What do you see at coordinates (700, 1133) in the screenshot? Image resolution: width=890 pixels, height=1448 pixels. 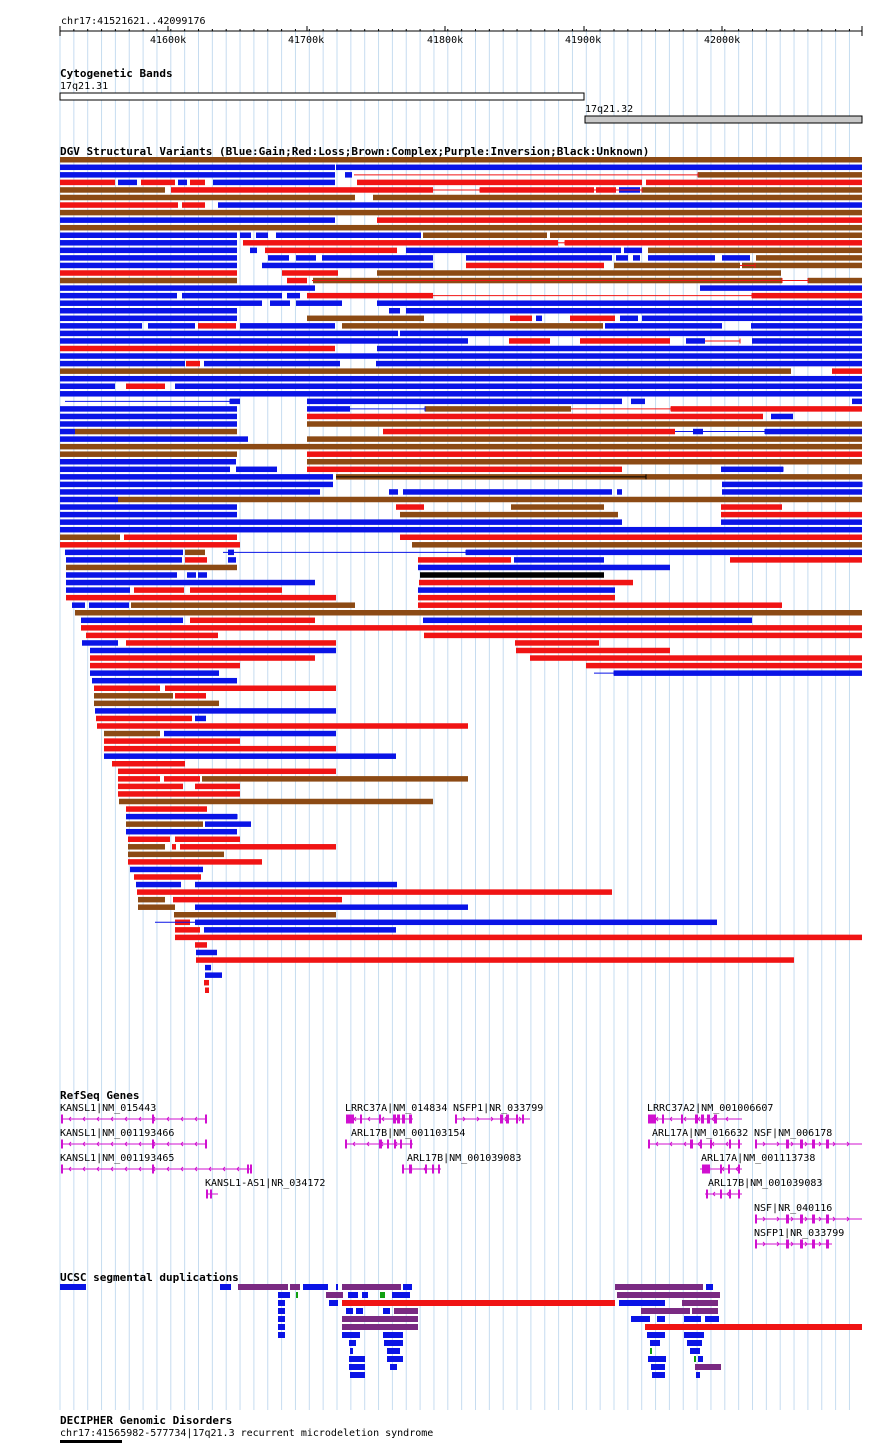 I see `gene-label: ARL17A|NM_016632` at bounding box center [700, 1133].